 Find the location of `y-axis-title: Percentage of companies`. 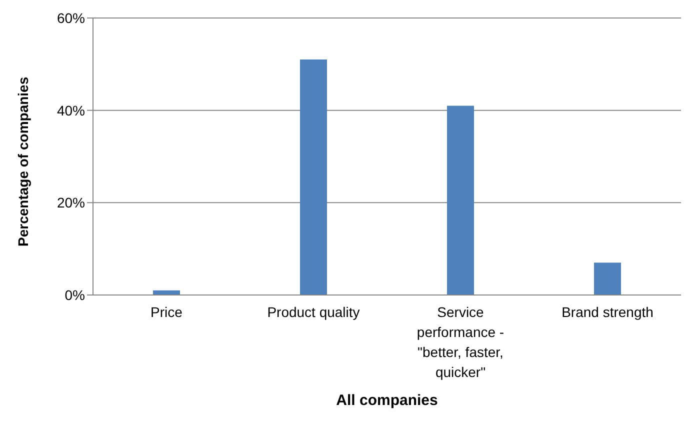

y-axis-title: Percentage of companies is located at coordinates (22, 161).